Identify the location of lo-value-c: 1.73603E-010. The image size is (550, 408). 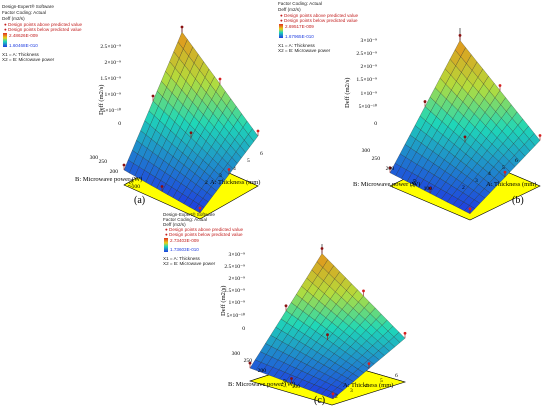
(184, 249).